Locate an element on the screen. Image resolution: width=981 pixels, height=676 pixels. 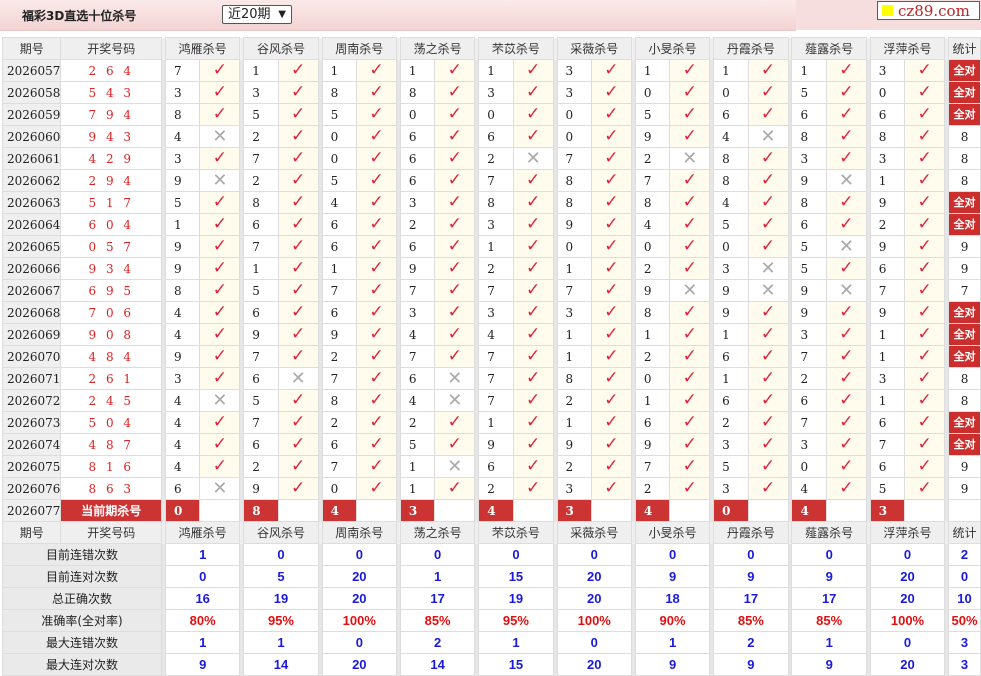
draw-number: 7 9 4 is located at coordinates (111, 114).